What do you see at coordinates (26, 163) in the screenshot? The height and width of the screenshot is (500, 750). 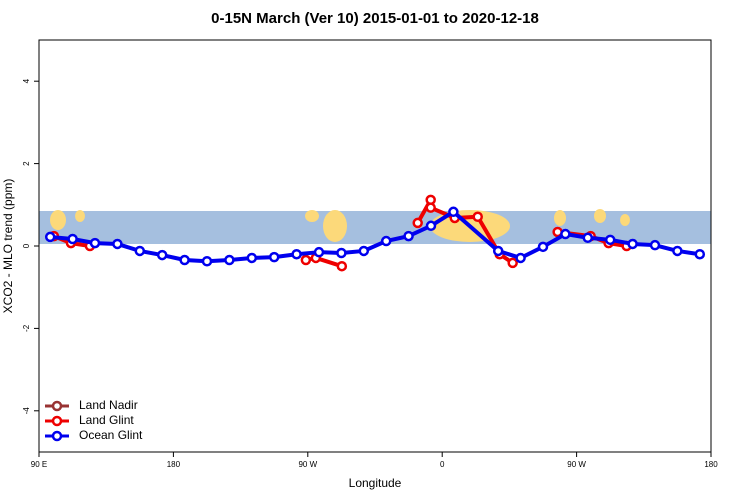 I see `y-tick-label: 2` at bounding box center [26, 163].